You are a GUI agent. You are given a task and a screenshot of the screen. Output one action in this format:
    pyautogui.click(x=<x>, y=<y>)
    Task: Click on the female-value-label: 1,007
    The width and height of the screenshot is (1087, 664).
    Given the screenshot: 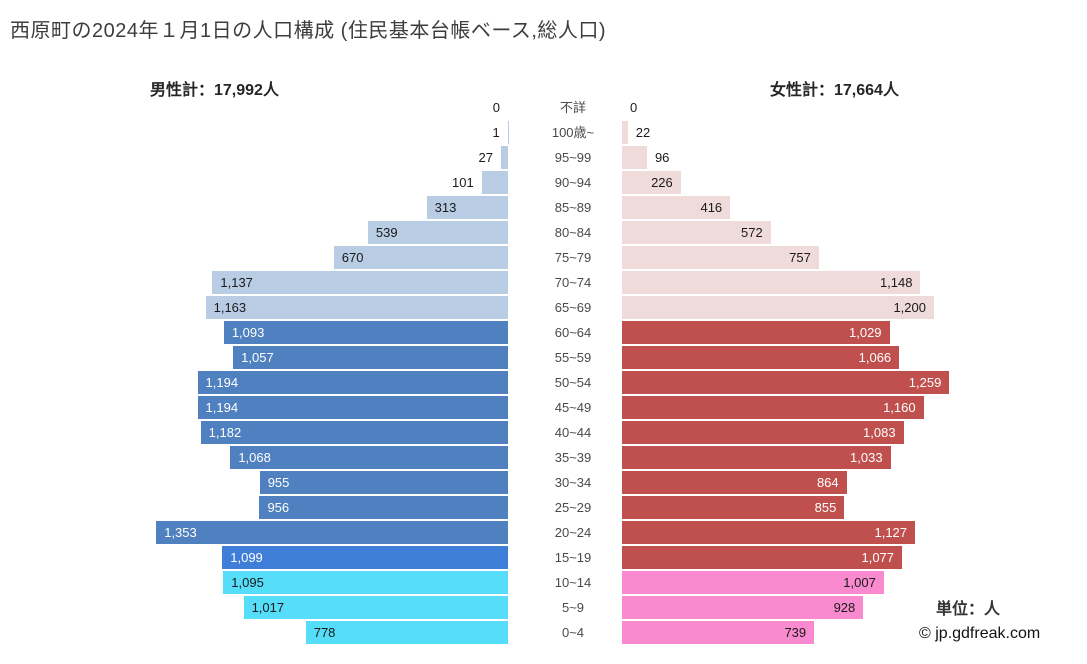 What is the action you would take?
    pyautogui.click(x=859, y=582)
    